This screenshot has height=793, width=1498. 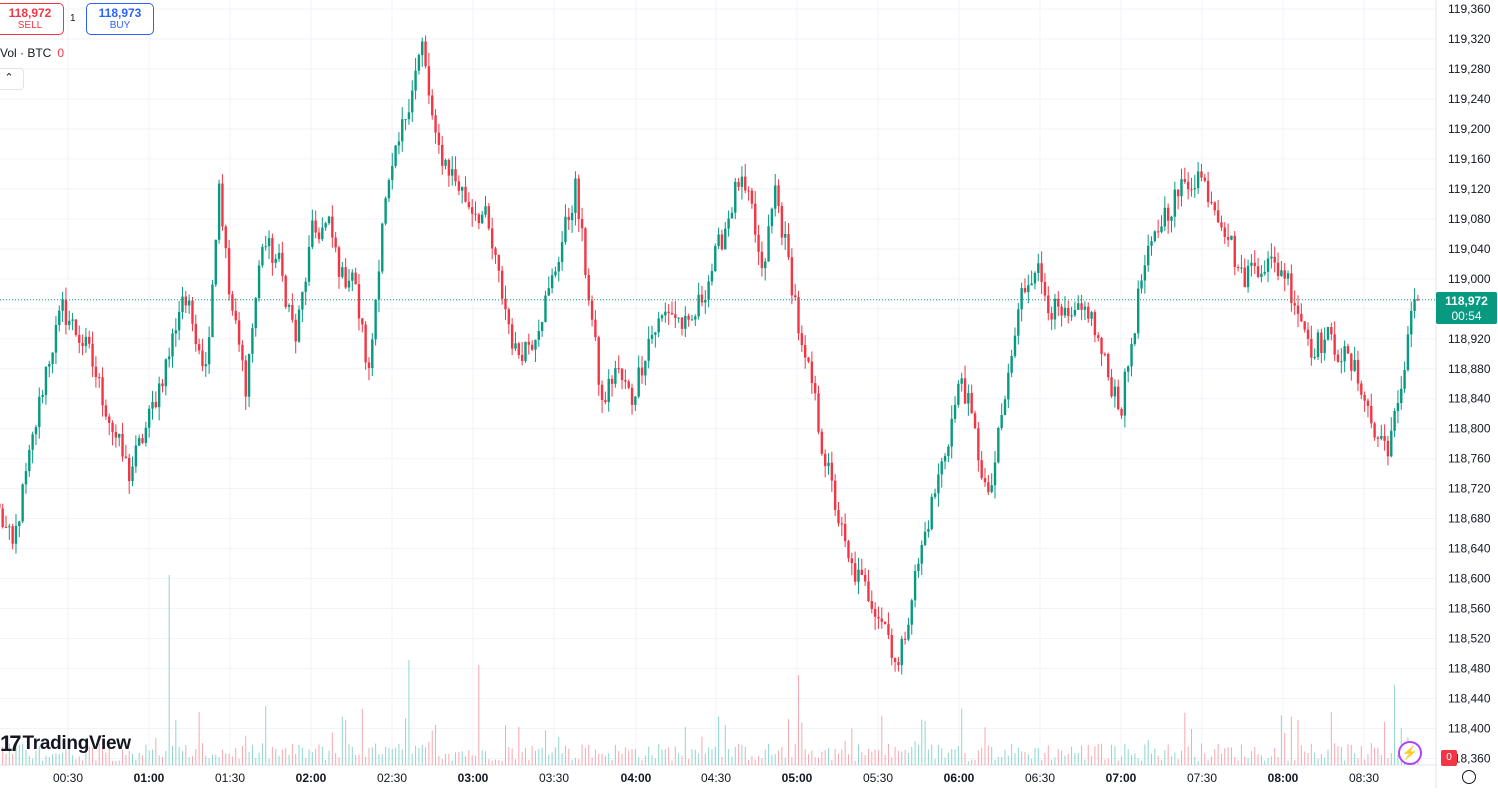 I want to click on collapse-legend-button: ⌃, so click(x=12, y=79).